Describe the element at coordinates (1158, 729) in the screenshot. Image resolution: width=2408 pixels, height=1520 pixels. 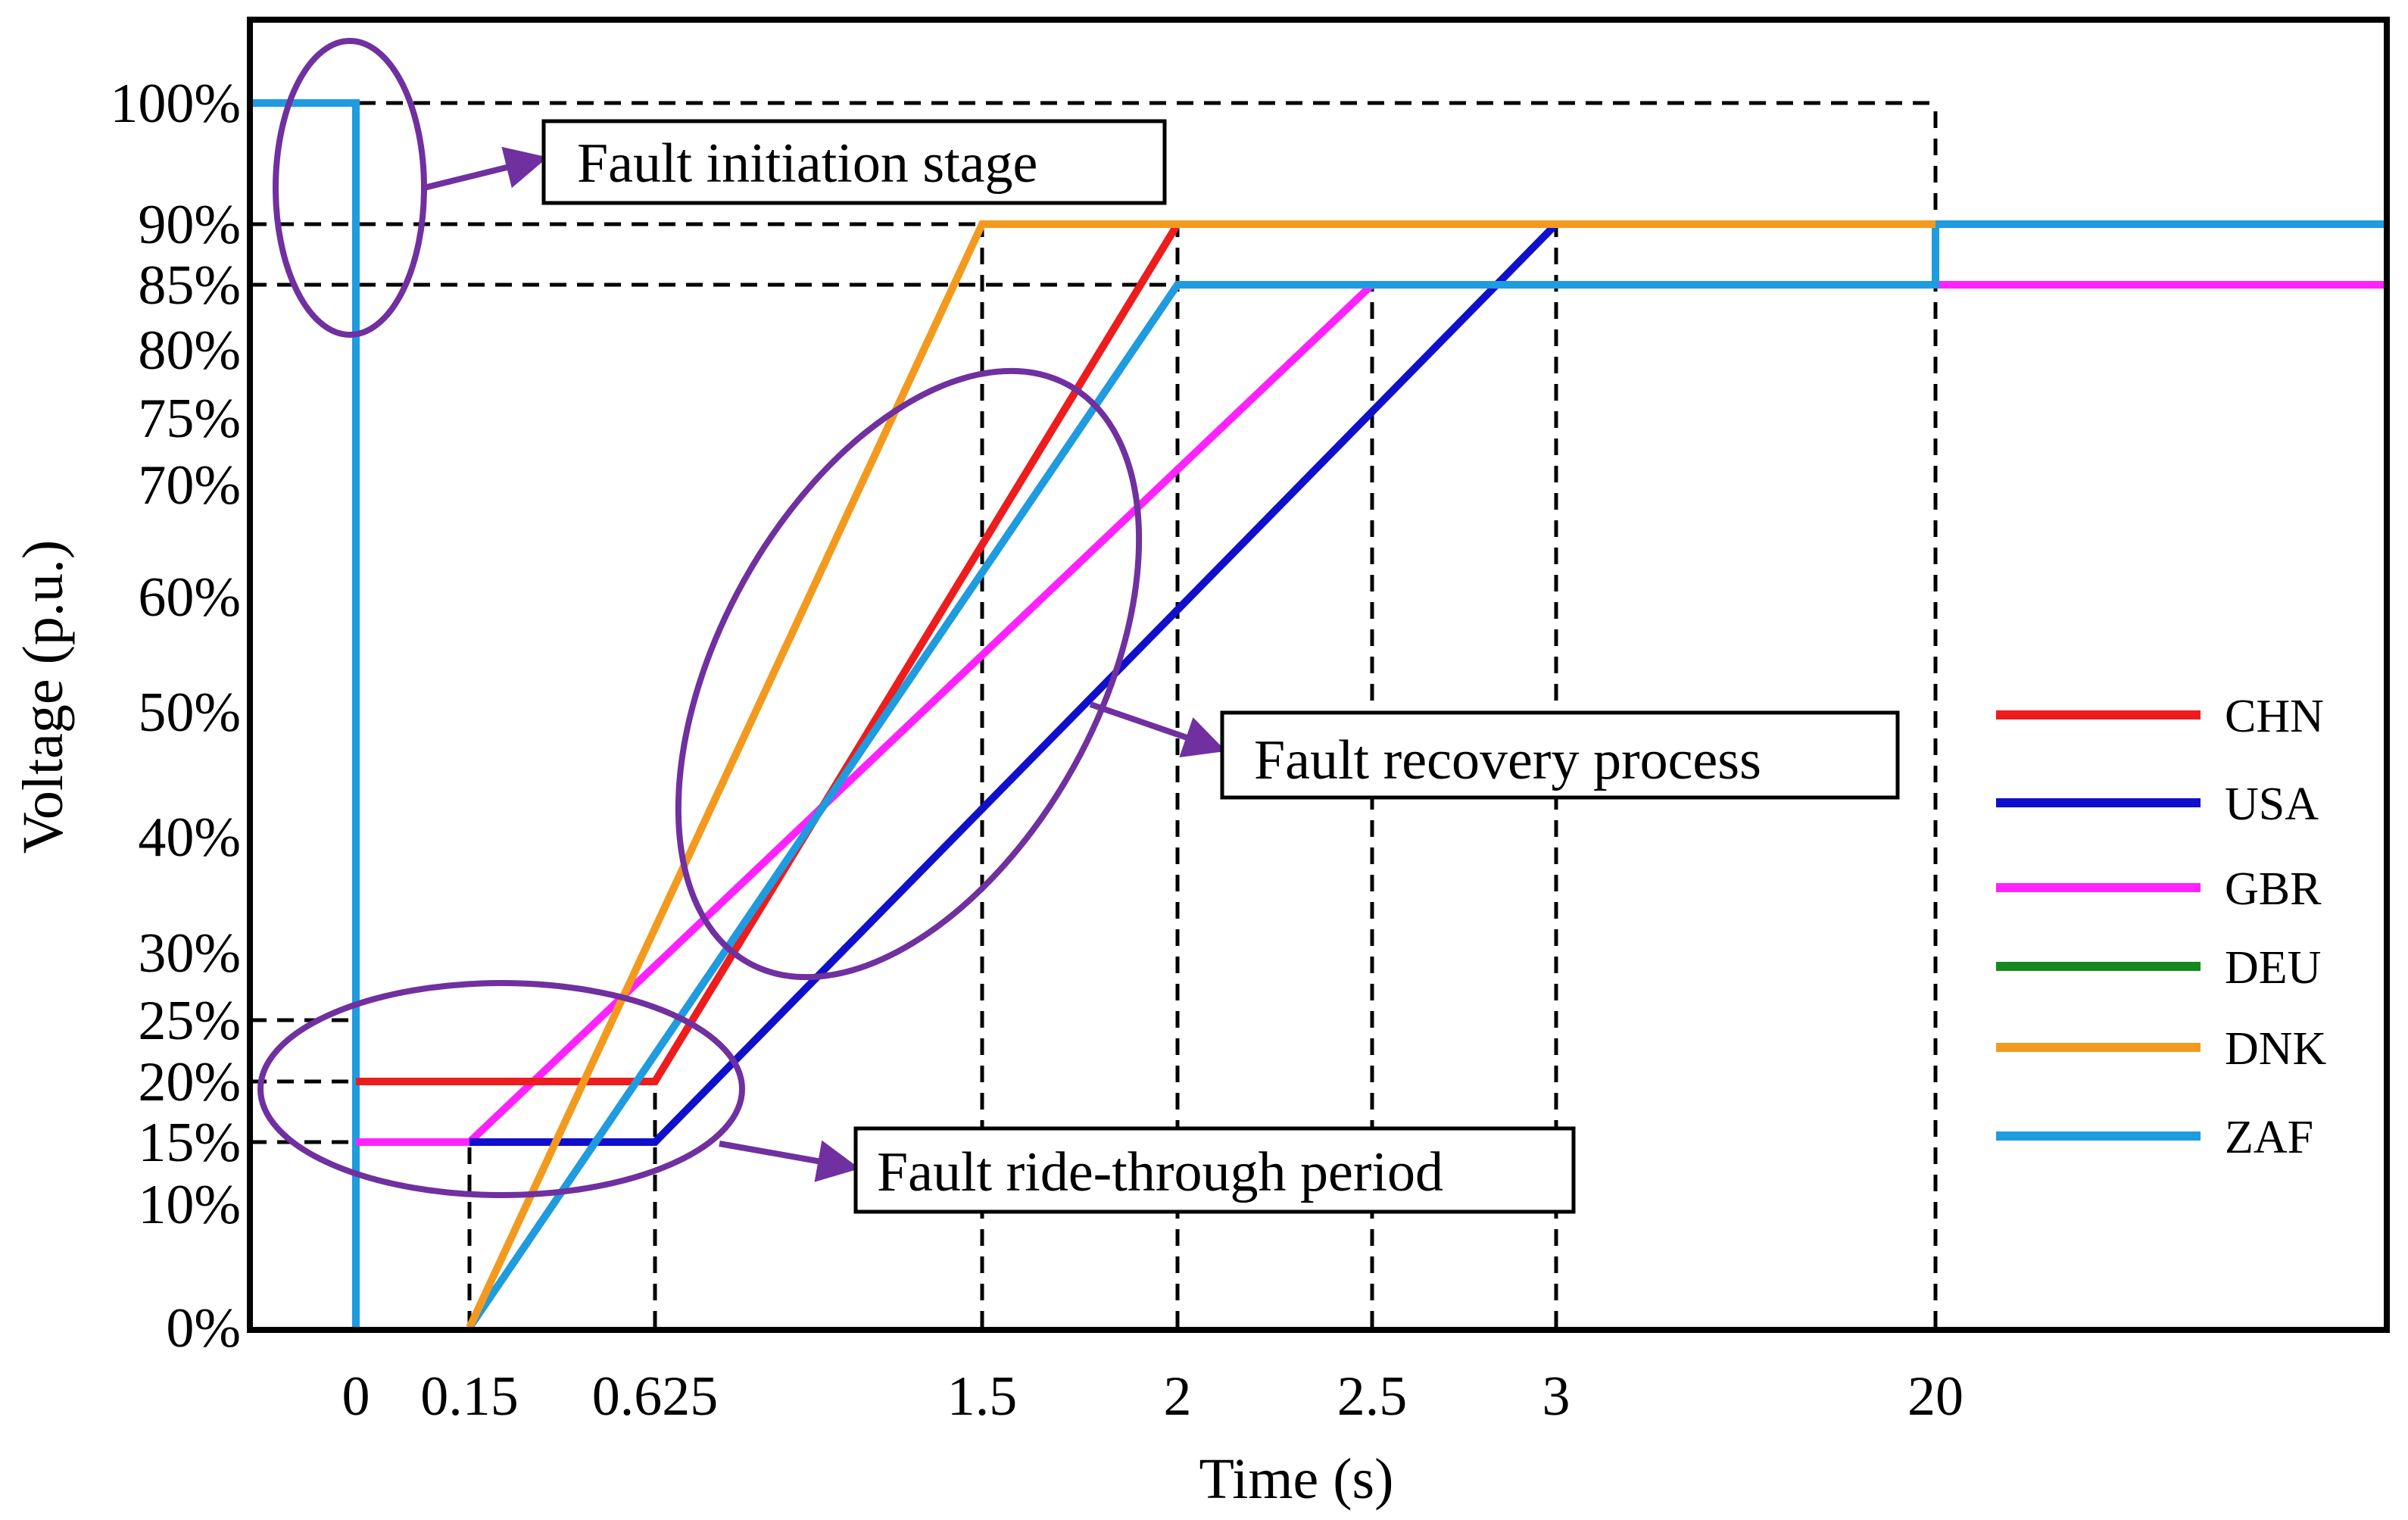
I see `annotation-arrow-recovery` at that location.